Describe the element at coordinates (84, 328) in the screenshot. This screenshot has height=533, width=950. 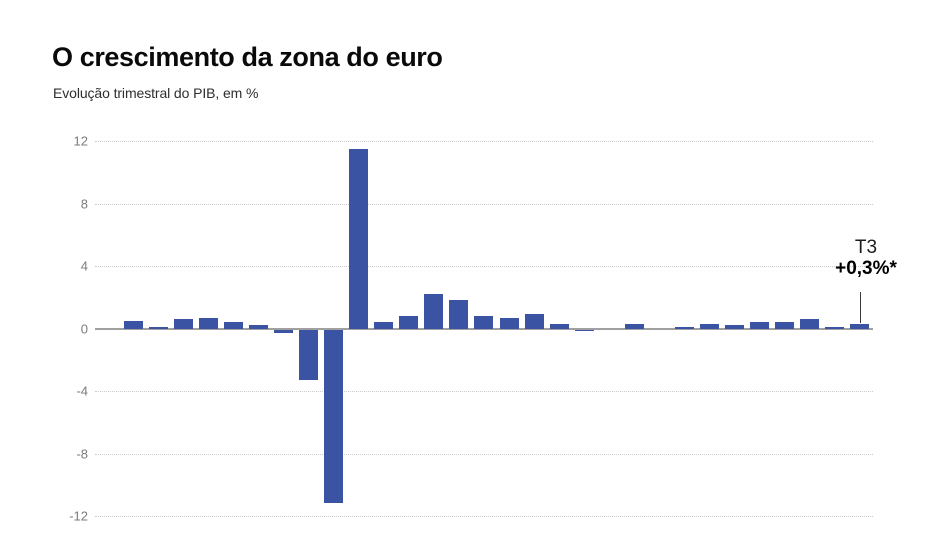
I see `y-axis-tick-label: 0` at that location.